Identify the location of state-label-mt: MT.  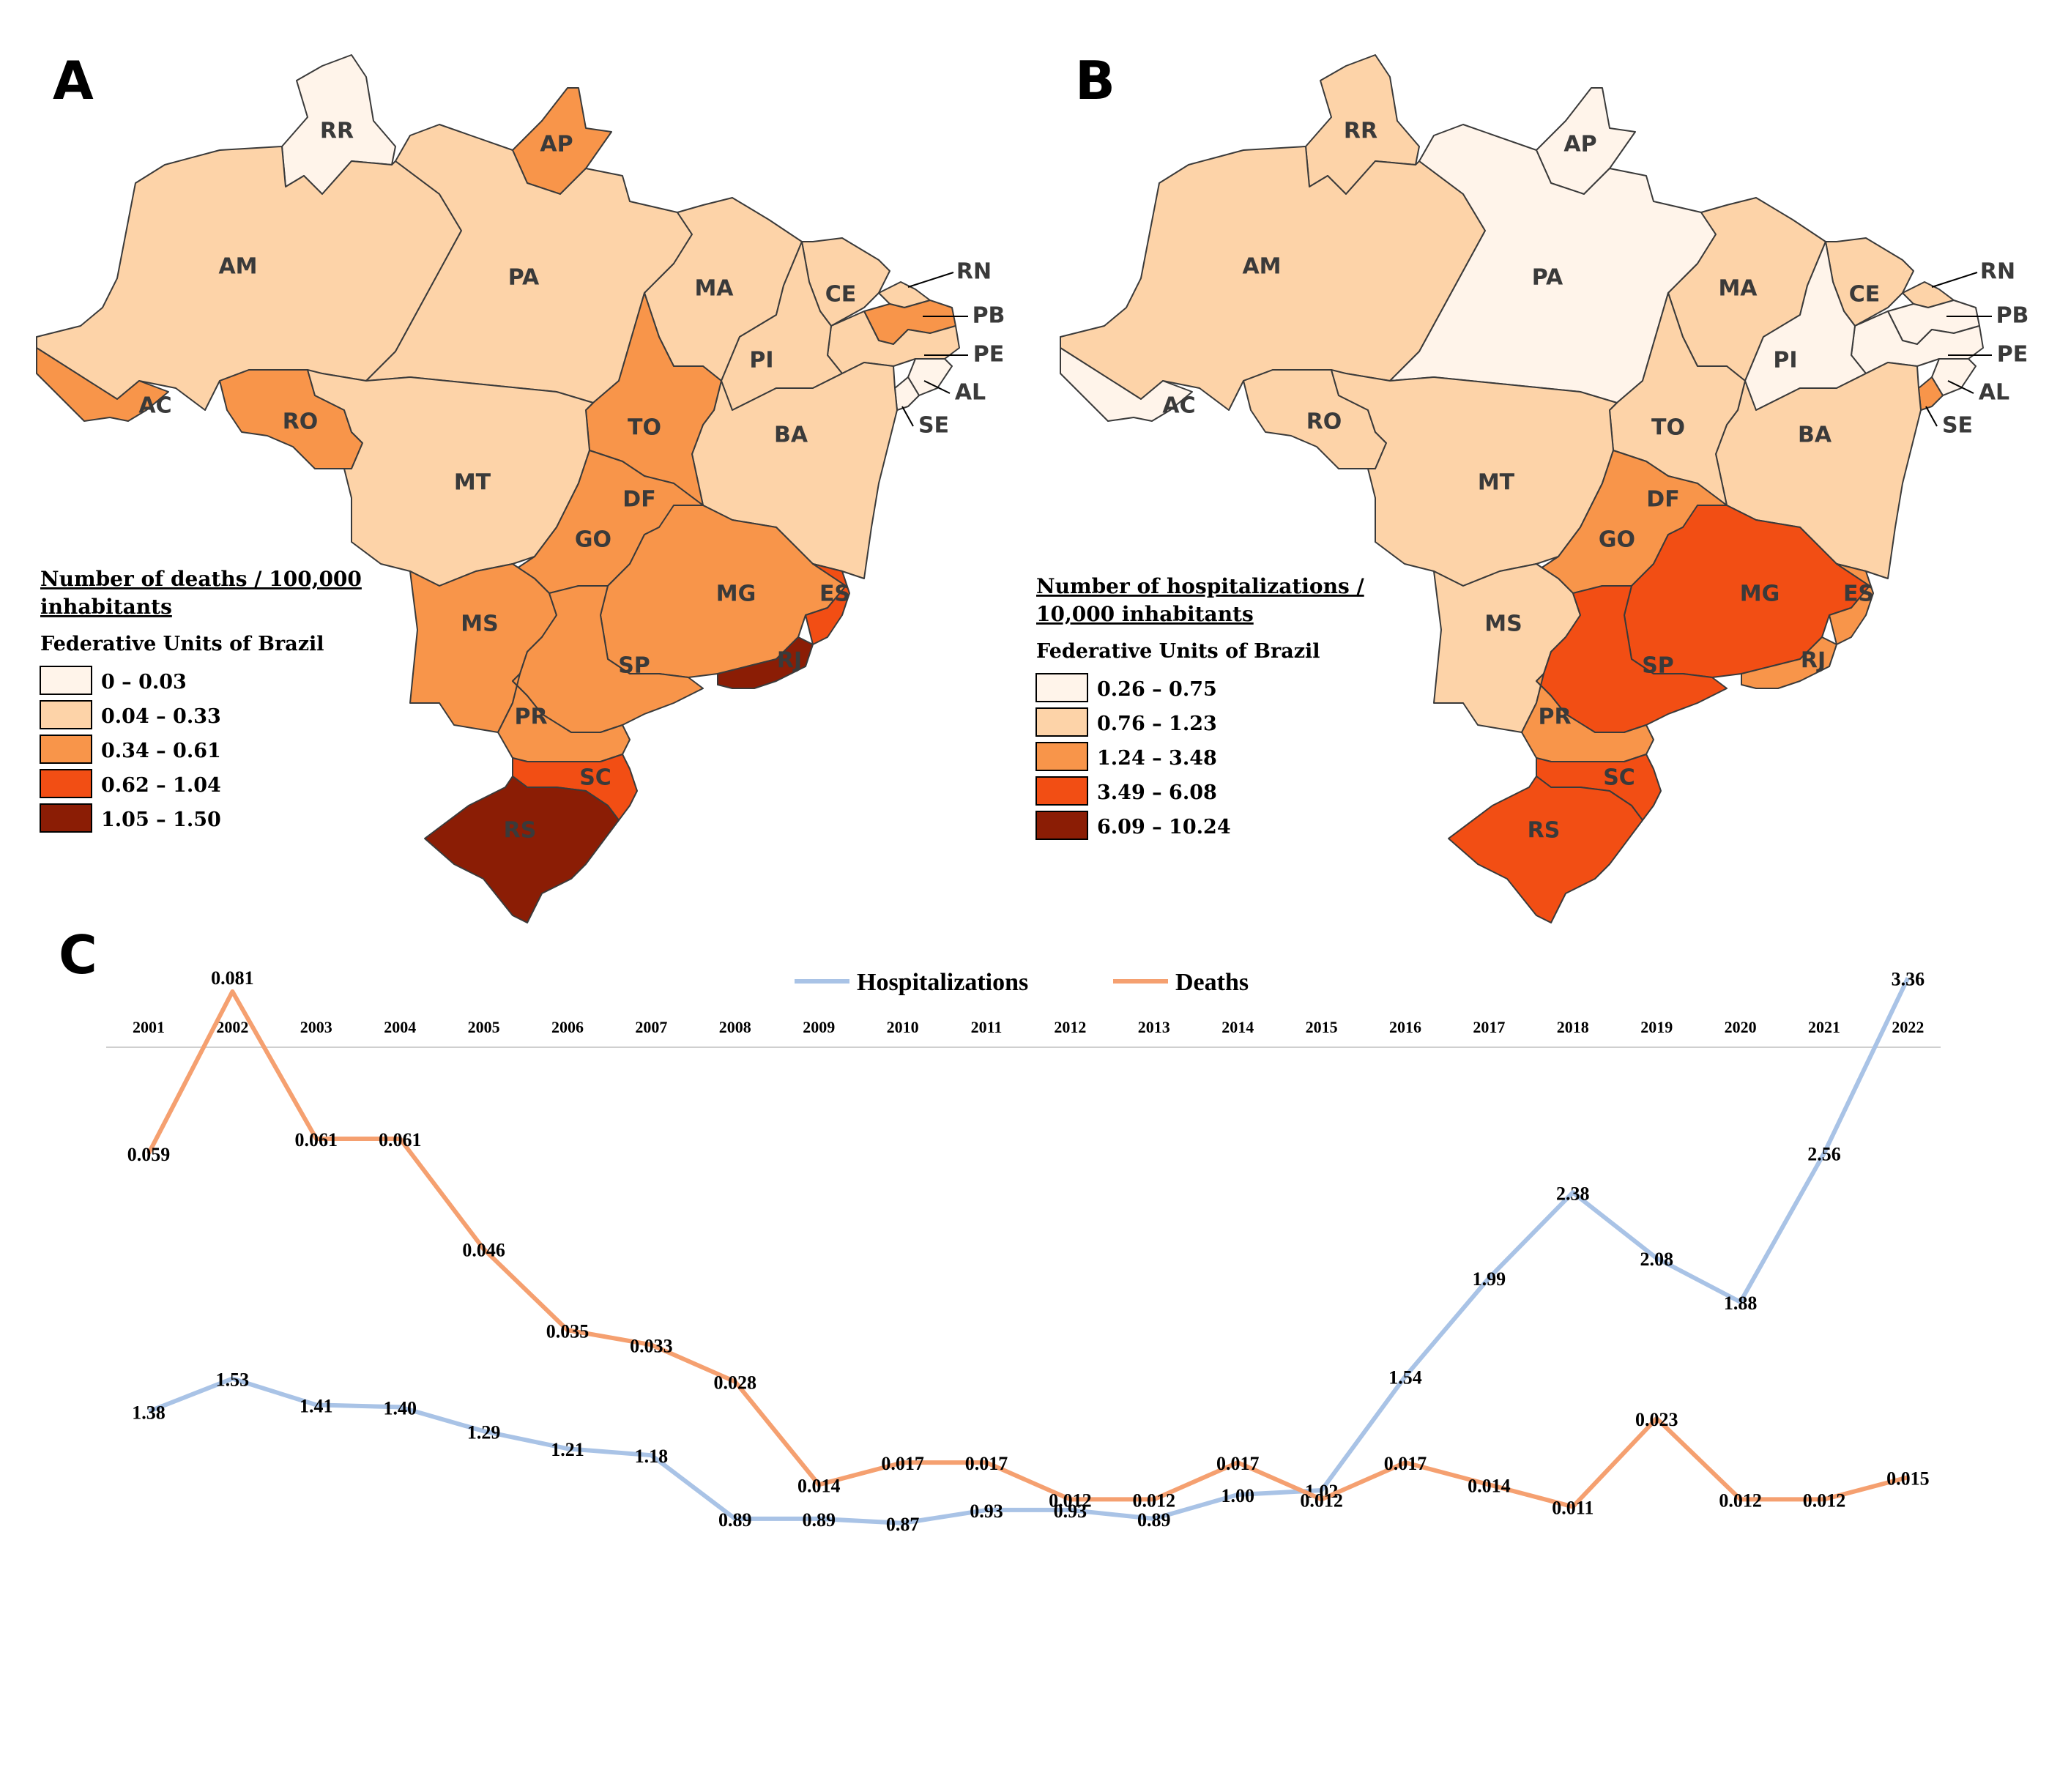
(472, 483).